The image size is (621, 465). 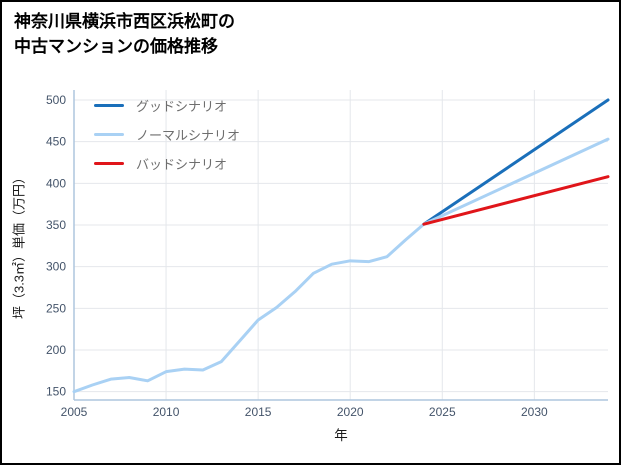 What do you see at coordinates (124, 34) in the screenshot?
I see `chart-title: 神奈川県横浜市西区浜松町の 中古マンションの価格推移` at bounding box center [124, 34].